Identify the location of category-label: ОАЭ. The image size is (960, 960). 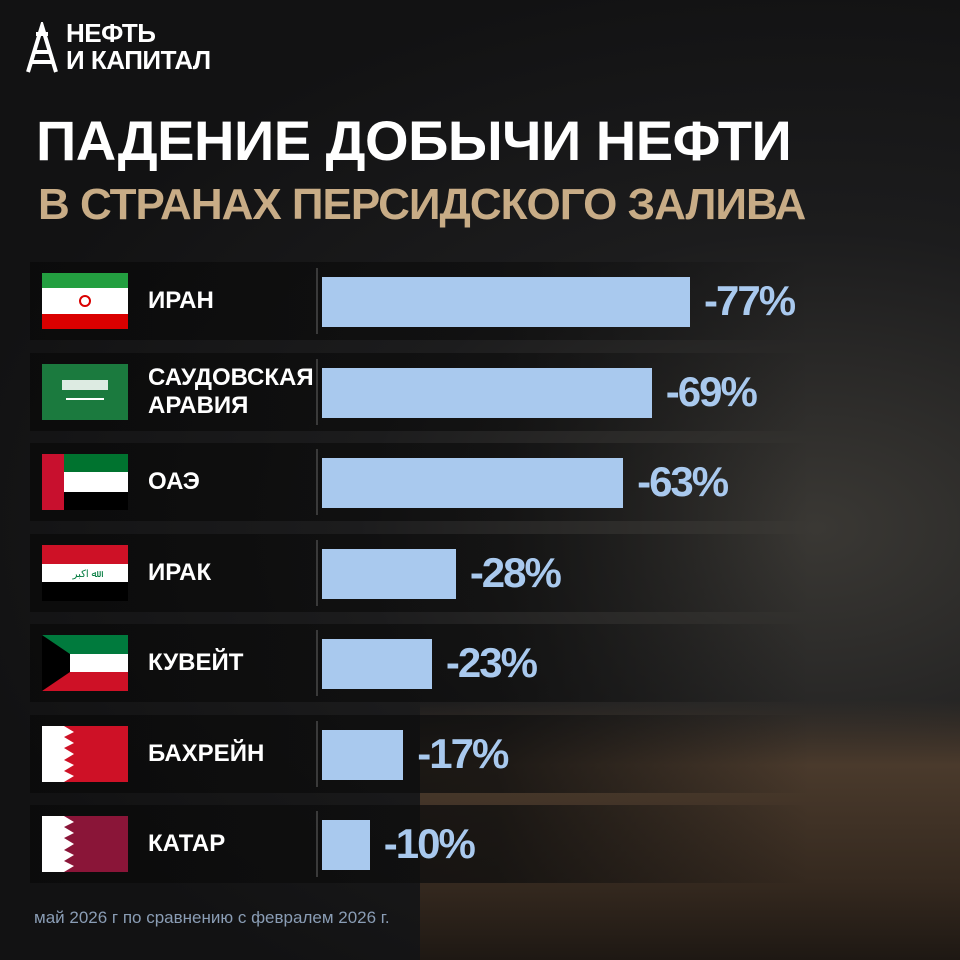
(174, 481).